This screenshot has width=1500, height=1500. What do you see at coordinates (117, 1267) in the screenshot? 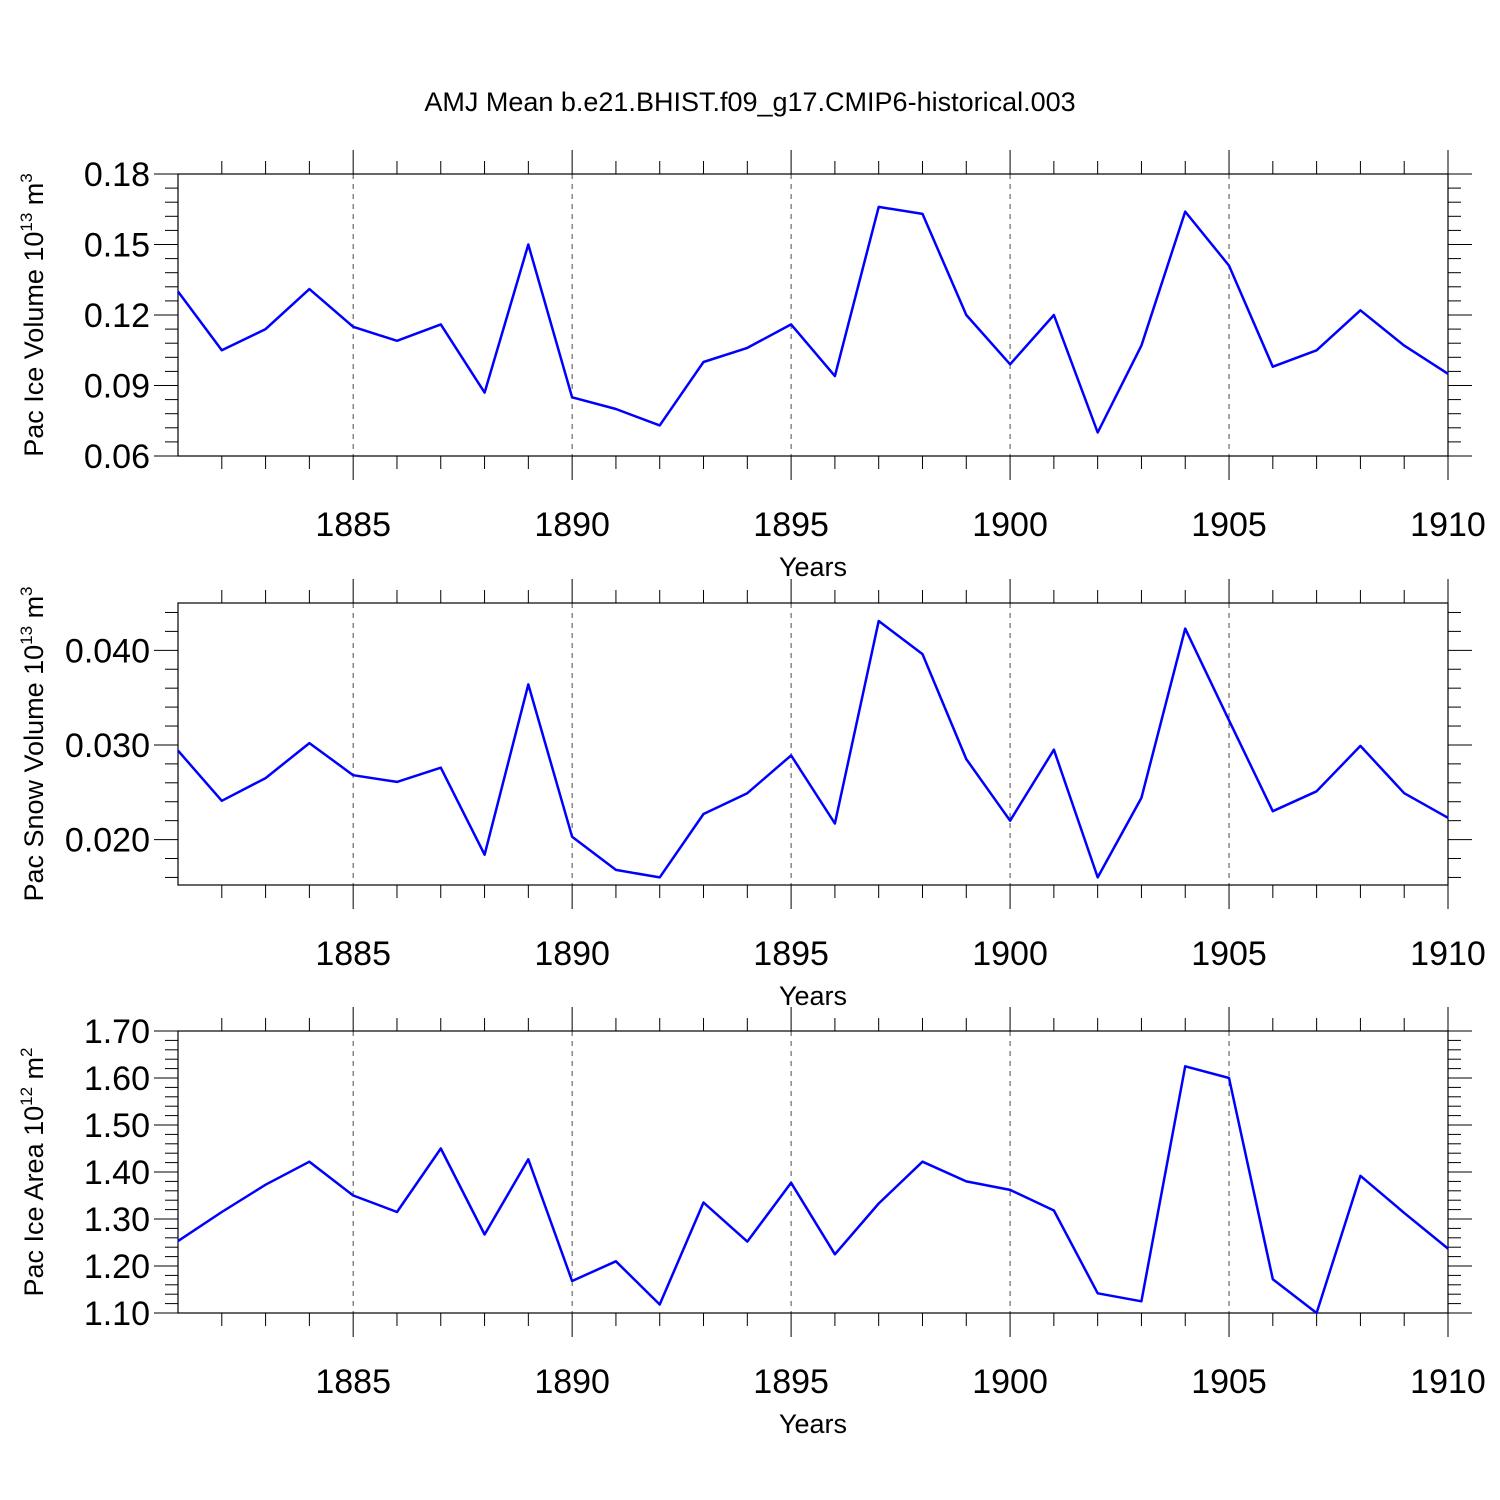
I see `y-tick-label: 1.20` at bounding box center [117, 1267].